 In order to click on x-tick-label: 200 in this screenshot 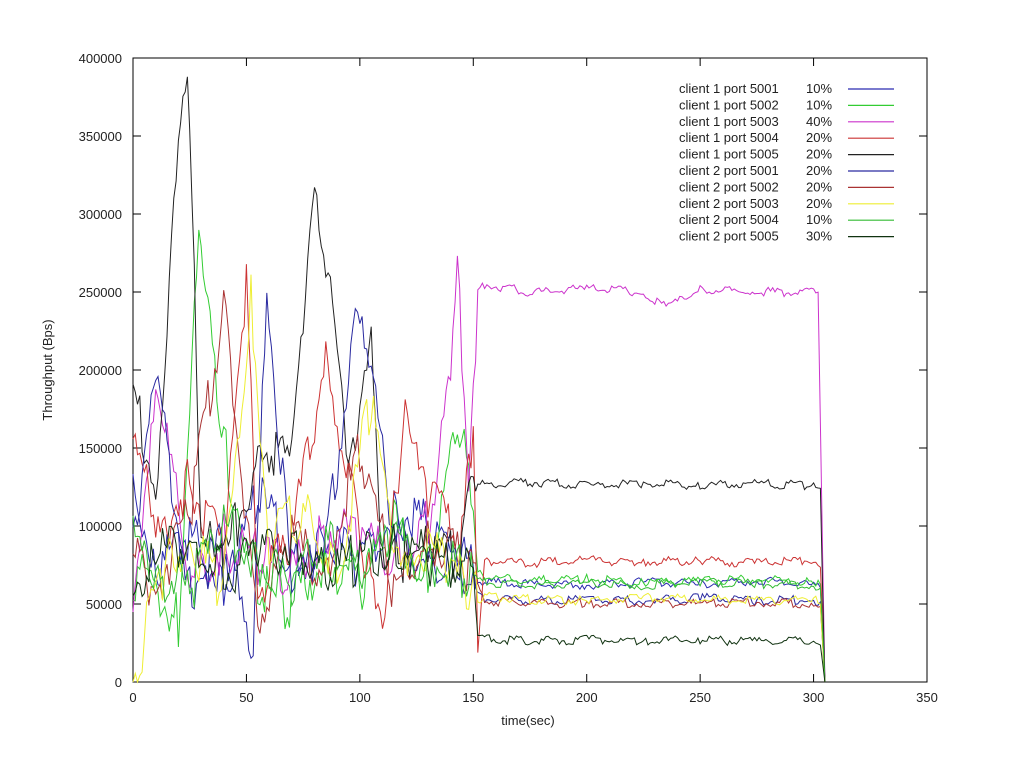, I will do `click(587, 697)`.